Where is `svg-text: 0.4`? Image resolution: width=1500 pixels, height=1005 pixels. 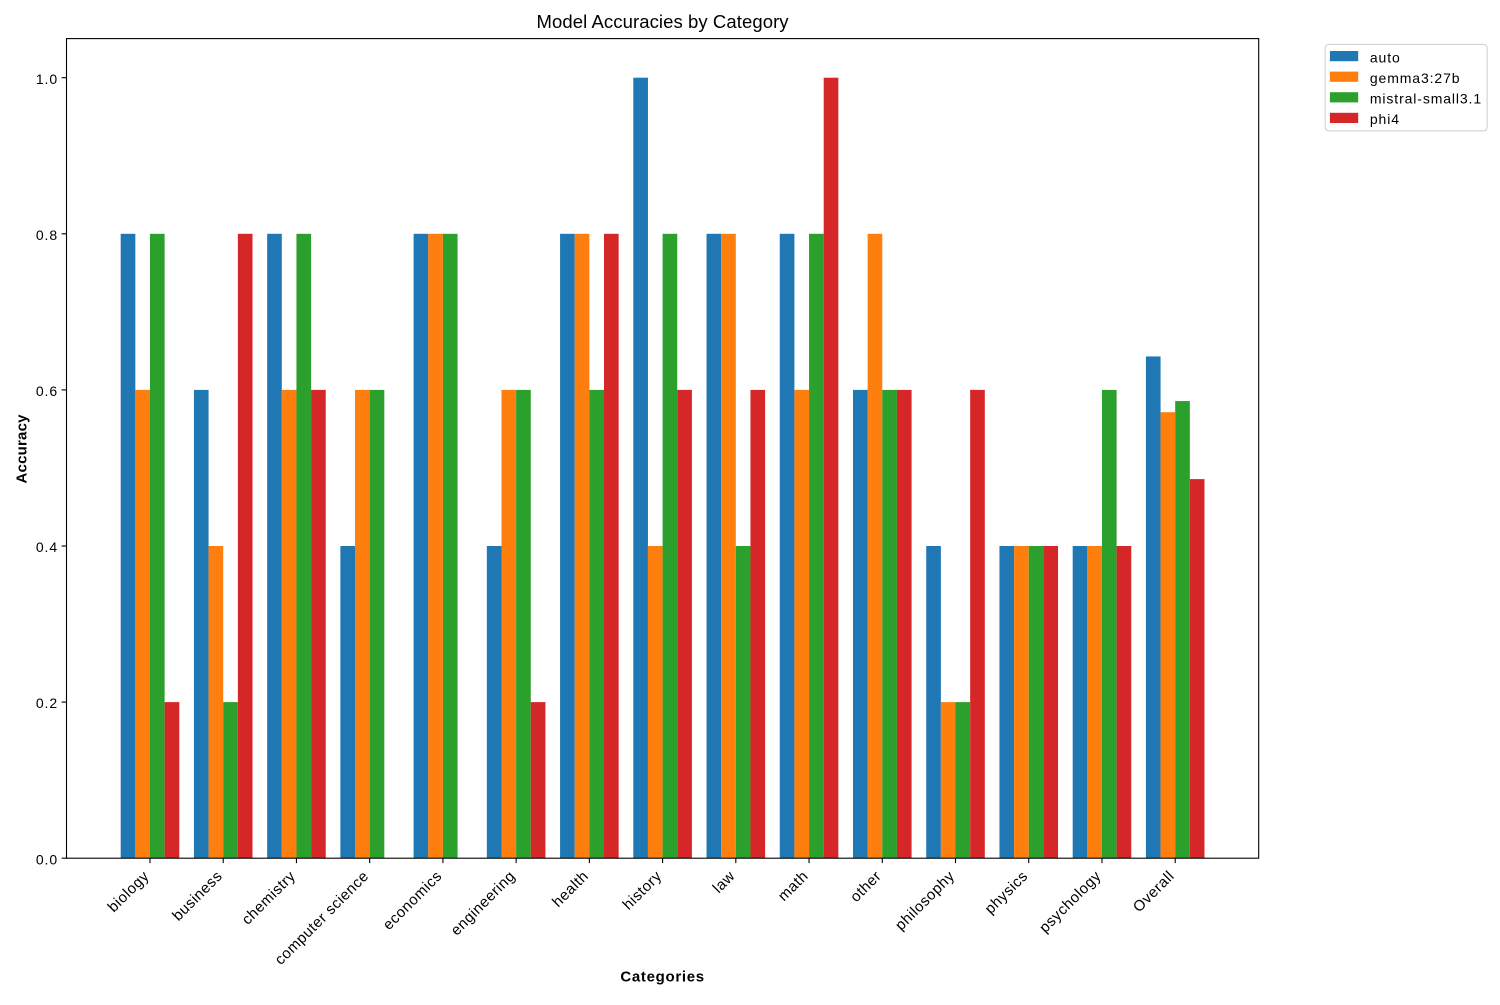
svg-text: 0.4 is located at coordinates (47, 547).